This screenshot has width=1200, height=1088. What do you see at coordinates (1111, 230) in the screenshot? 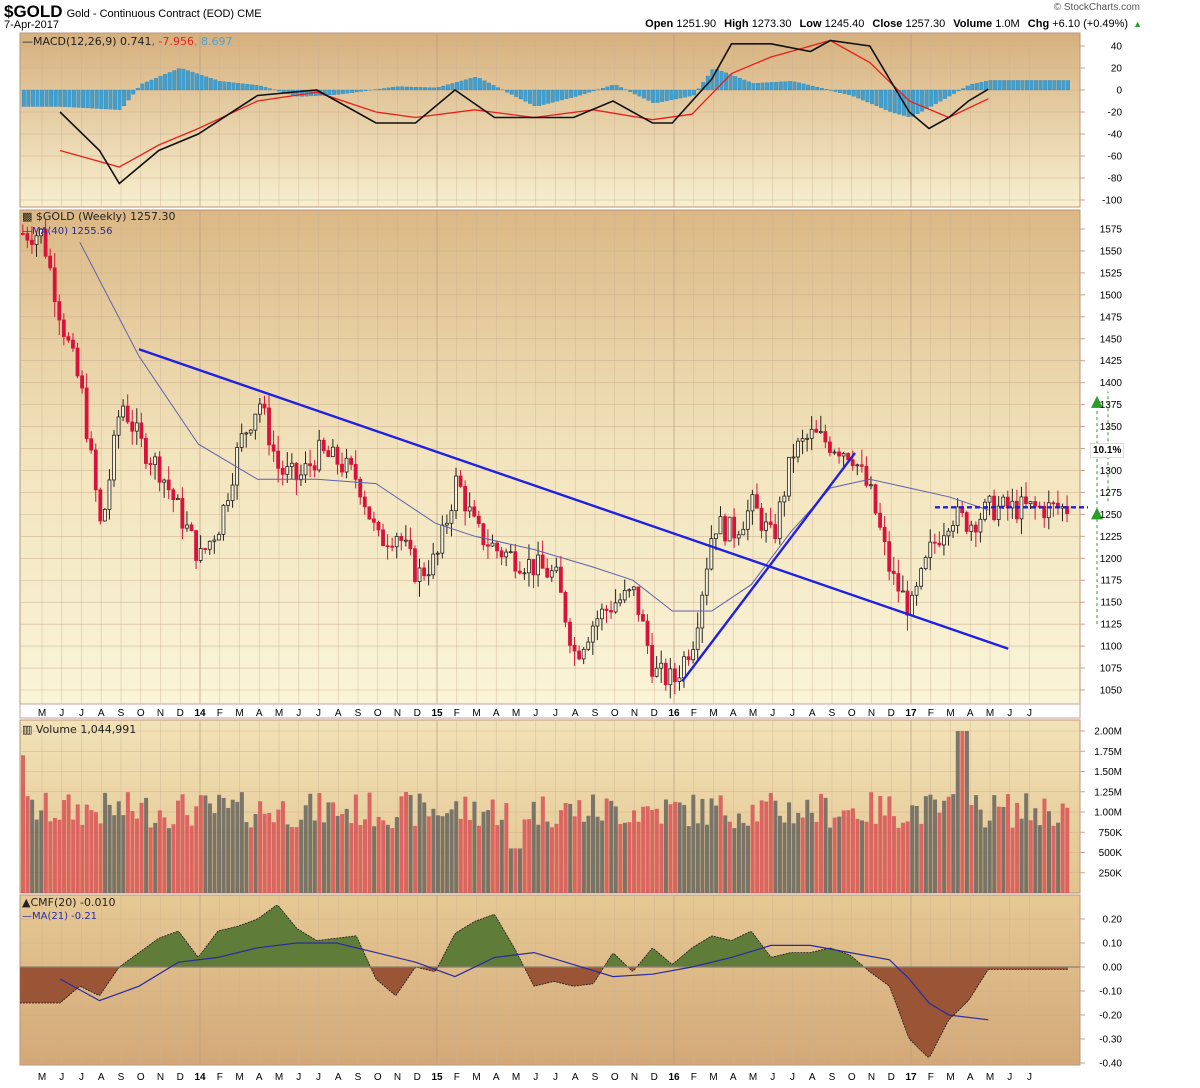
I see `price-axis-label: 1575` at bounding box center [1111, 230].